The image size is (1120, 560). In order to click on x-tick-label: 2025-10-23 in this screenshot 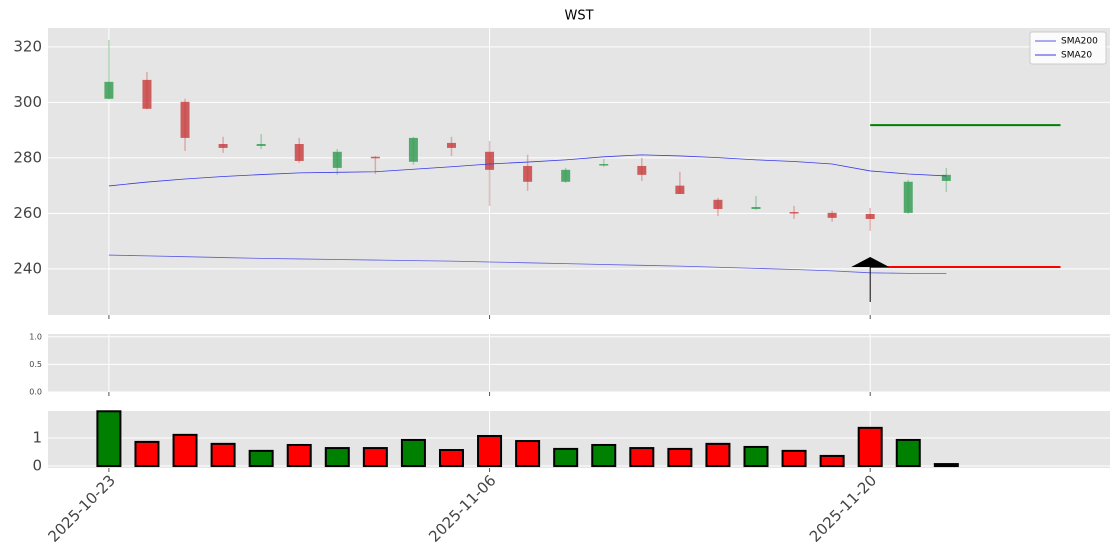, I will do `click(82, 508)`.